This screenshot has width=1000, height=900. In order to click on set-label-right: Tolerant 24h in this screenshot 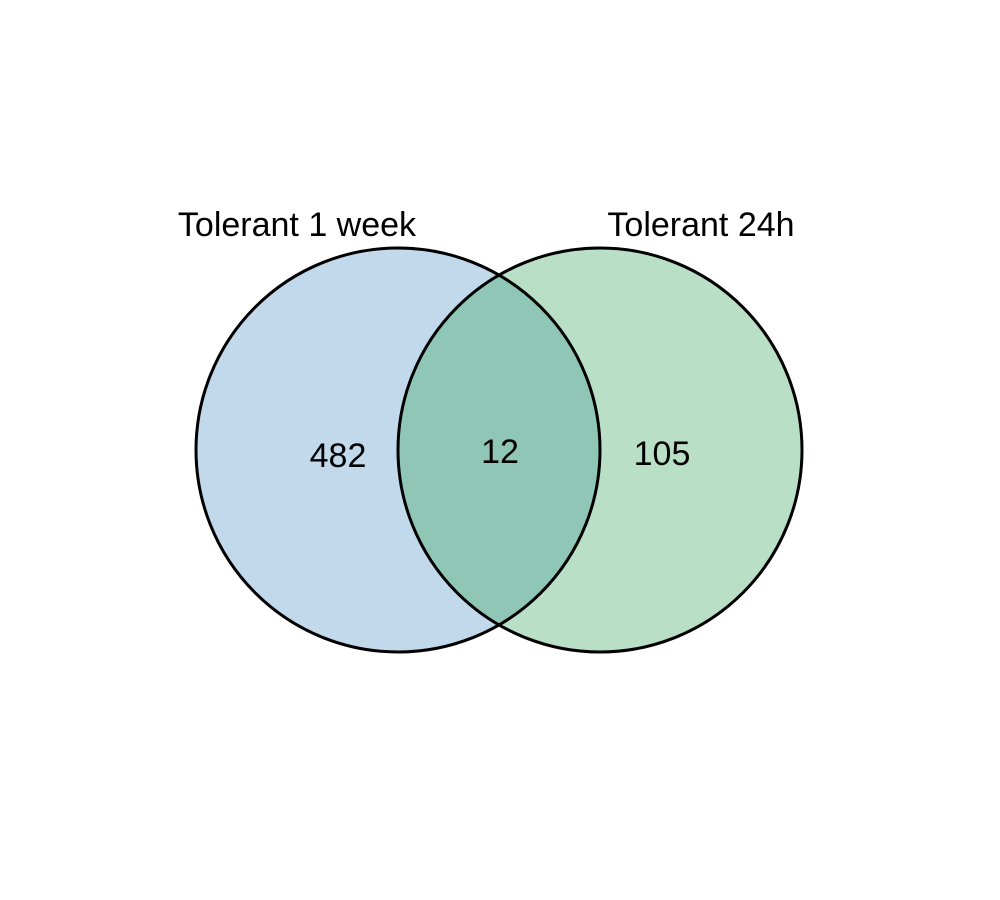, I will do `click(700, 225)`.